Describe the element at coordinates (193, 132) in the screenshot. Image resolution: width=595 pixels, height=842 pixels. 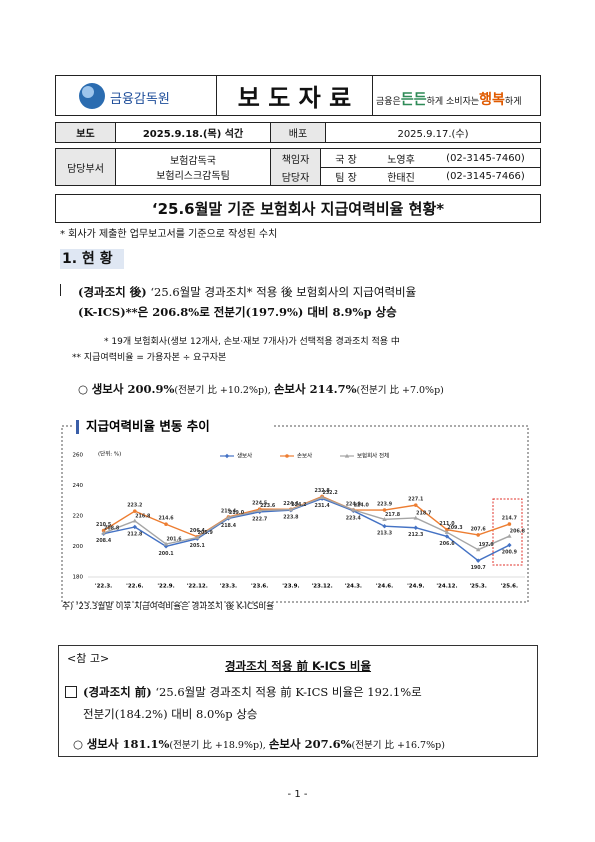
I see `cell: 2025.9.18.(목) 석간` at that location.